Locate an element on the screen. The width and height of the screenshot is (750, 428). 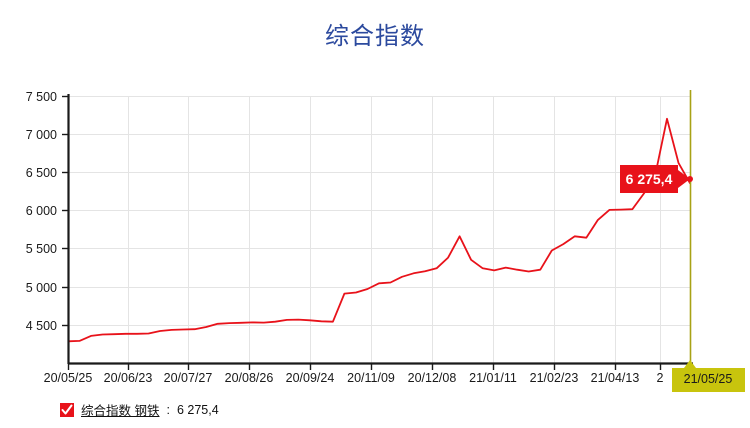
x-tick-label: 20/08/26 is located at coordinates (249, 378).